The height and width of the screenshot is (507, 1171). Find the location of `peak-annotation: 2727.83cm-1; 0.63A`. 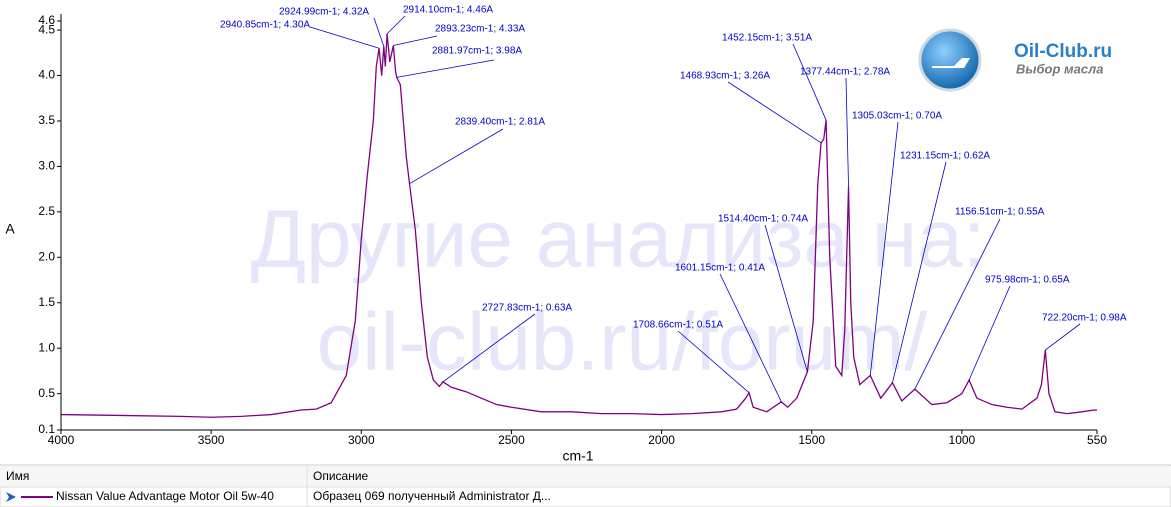

peak-annotation: 2727.83cm-1; 0.63A is located at coordinates (527, 308).